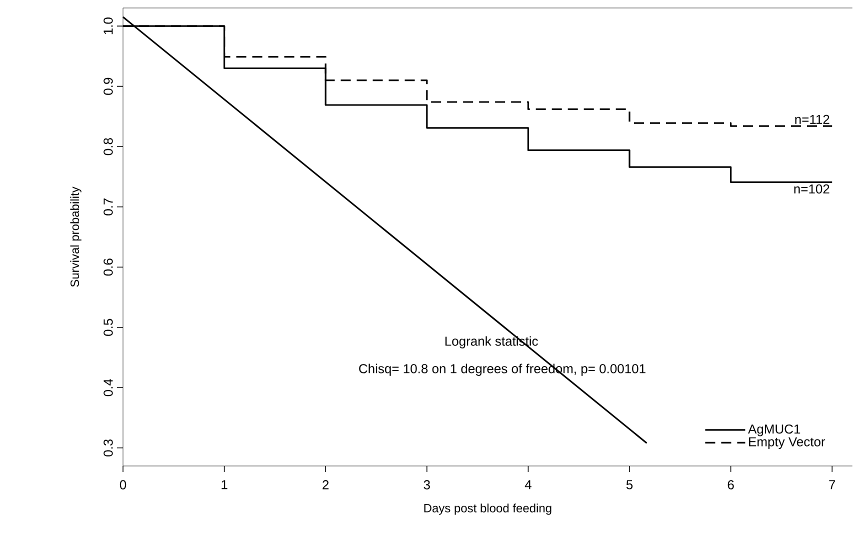 The width and height of the screenshot is (855, 557). Describe the element at coordinates (108, 327) in the screenshot. I see `y-tick-label: 0.5` at that location.